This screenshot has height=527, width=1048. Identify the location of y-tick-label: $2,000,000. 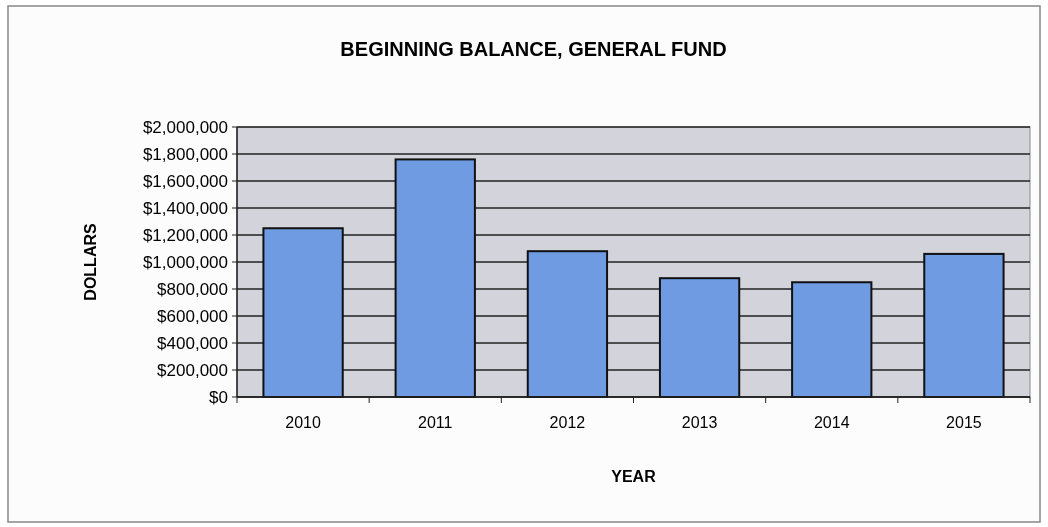
(185, 127).